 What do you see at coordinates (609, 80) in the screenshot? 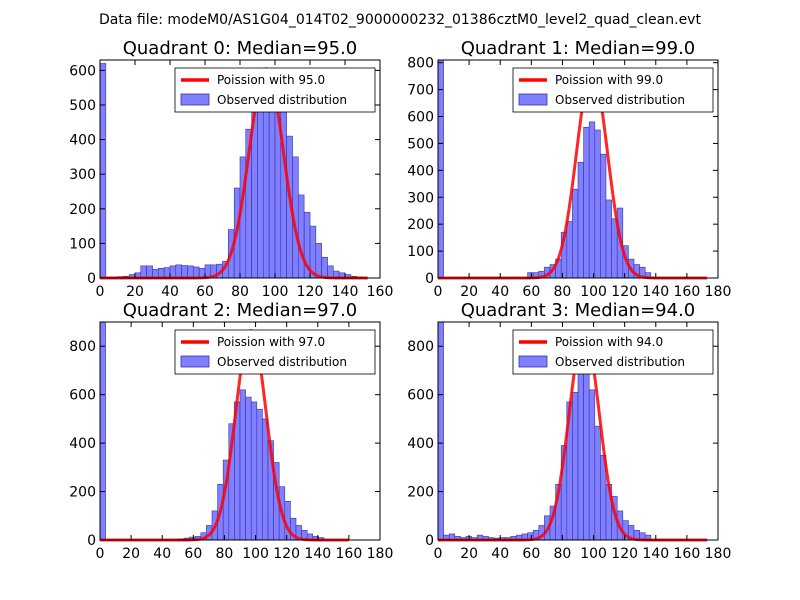
I see `legend-line-label: Poission with 99.0` at bounding box center [609, 80].